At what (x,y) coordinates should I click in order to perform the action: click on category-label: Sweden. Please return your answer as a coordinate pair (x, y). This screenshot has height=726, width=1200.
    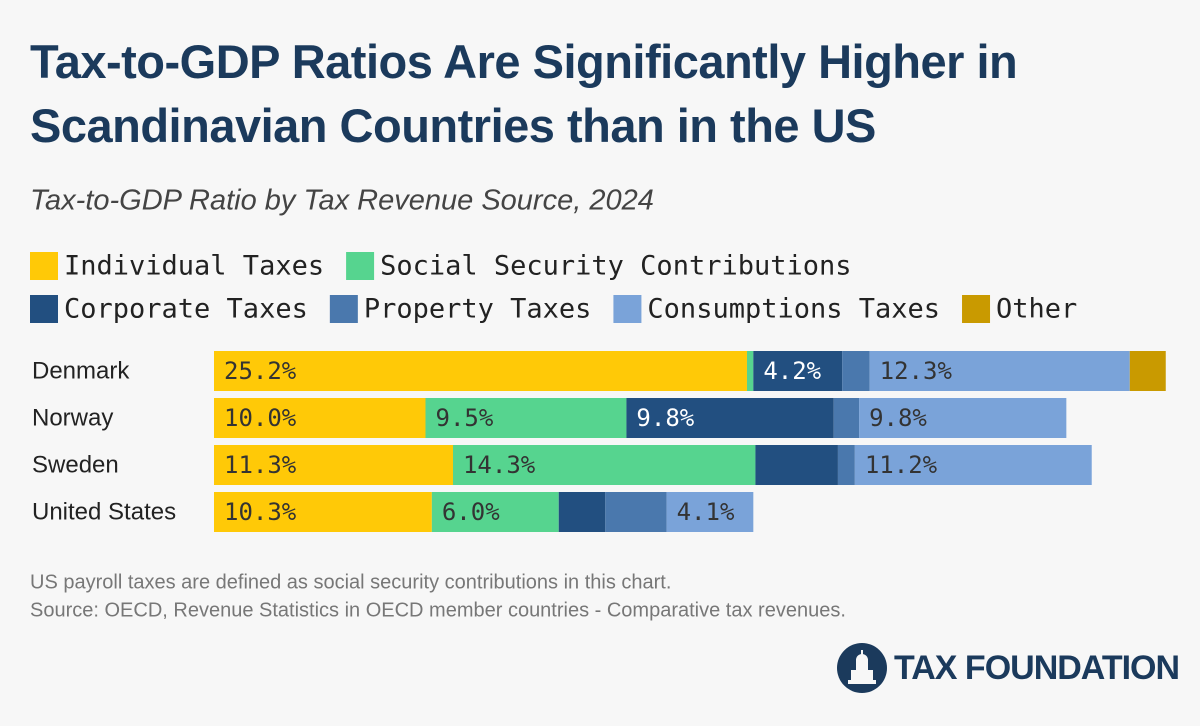
    Looking at the image, I should click on (75, 464).